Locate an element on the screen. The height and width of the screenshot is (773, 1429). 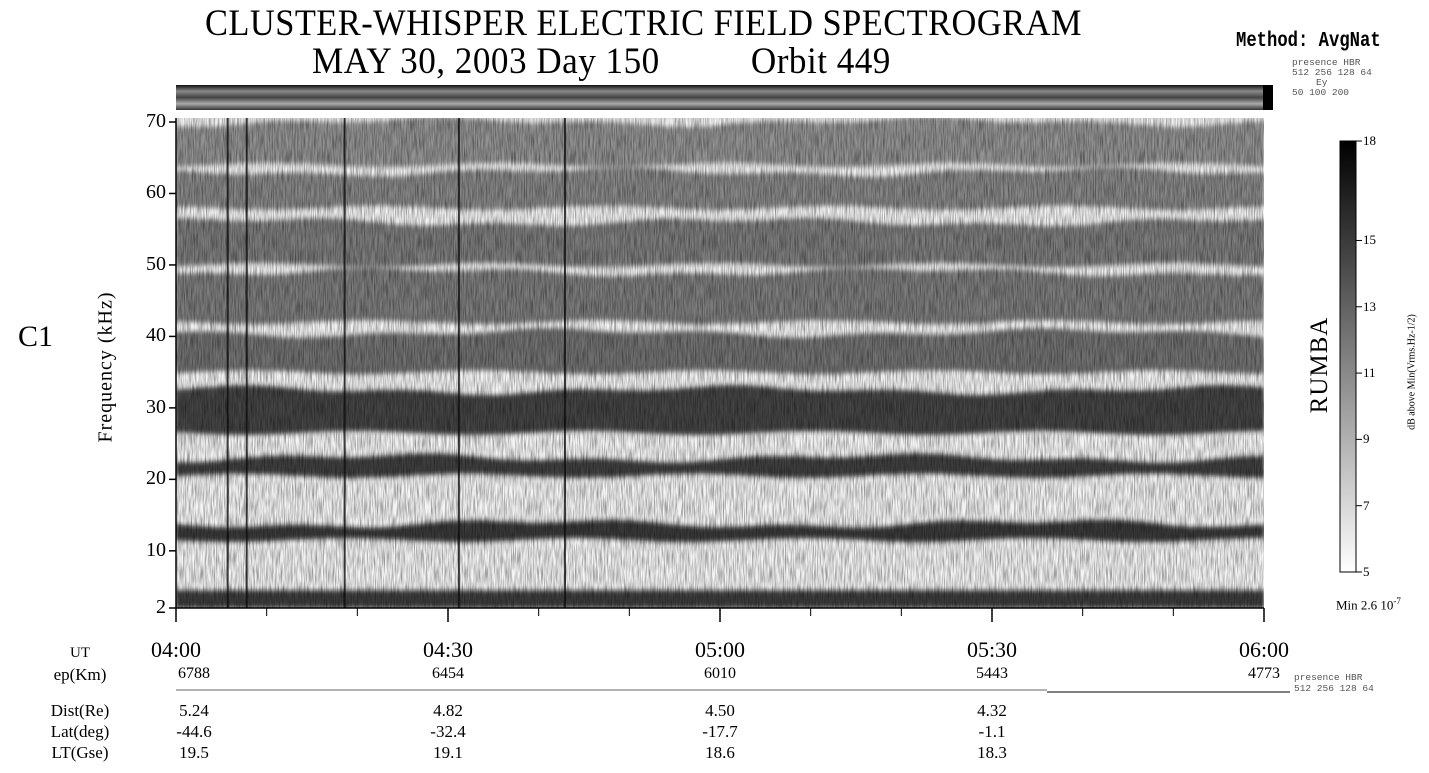
colorbar-tick-label: 15 is located at coordinates (1369, 240).